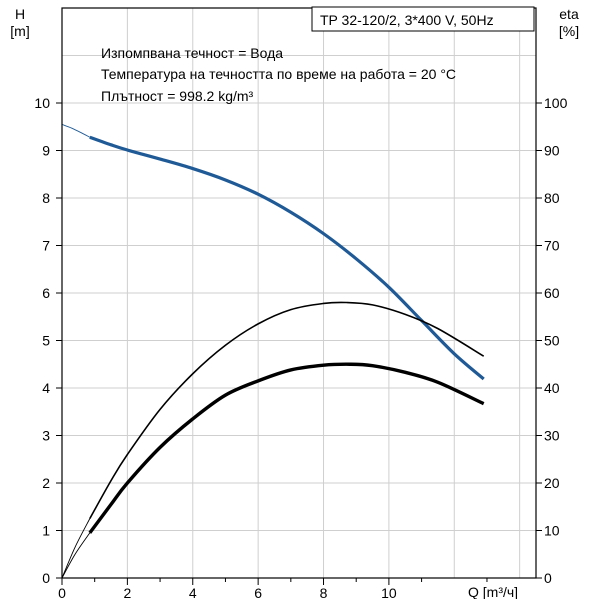 This screenshot has width=589, height=599. Describe the element at coordinates (46, 483) in the screenshot. I see `y-left-tick-label: 2` at that location.